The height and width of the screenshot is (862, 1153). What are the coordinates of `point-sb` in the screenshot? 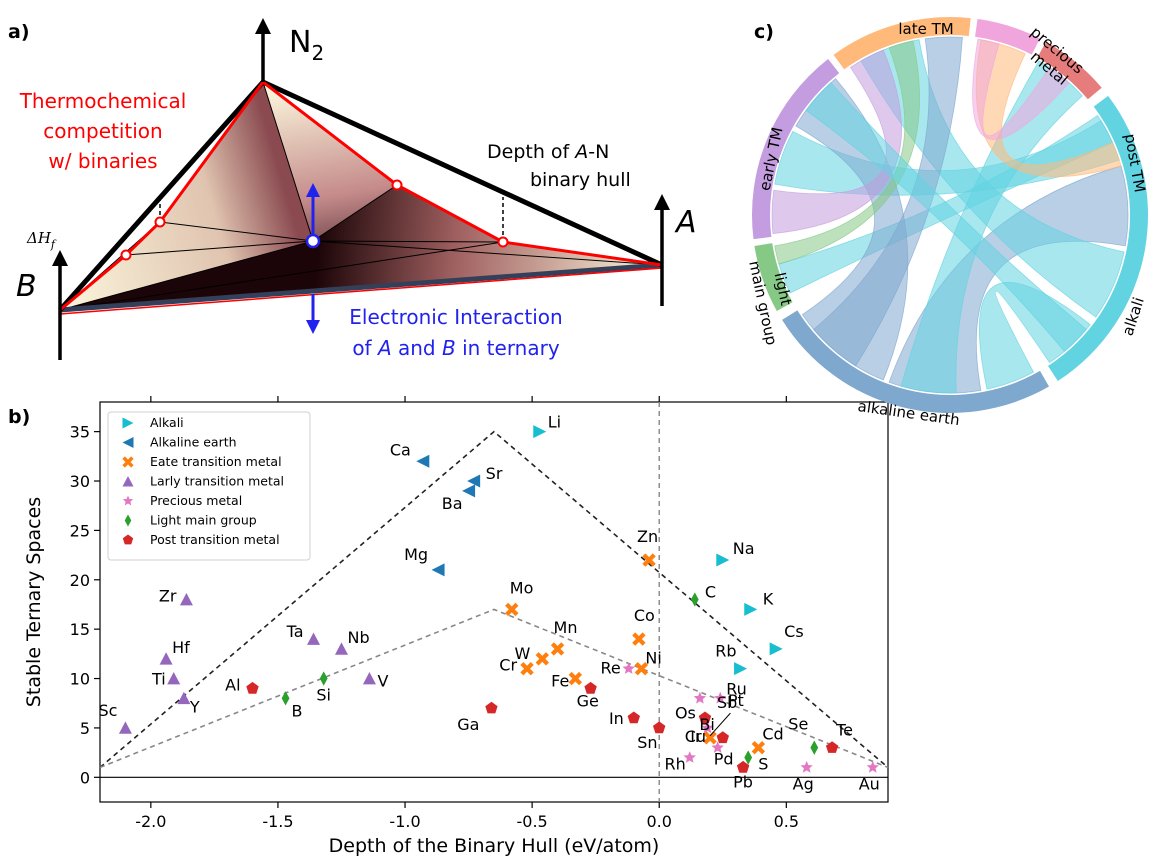 It's located at (705, 717).